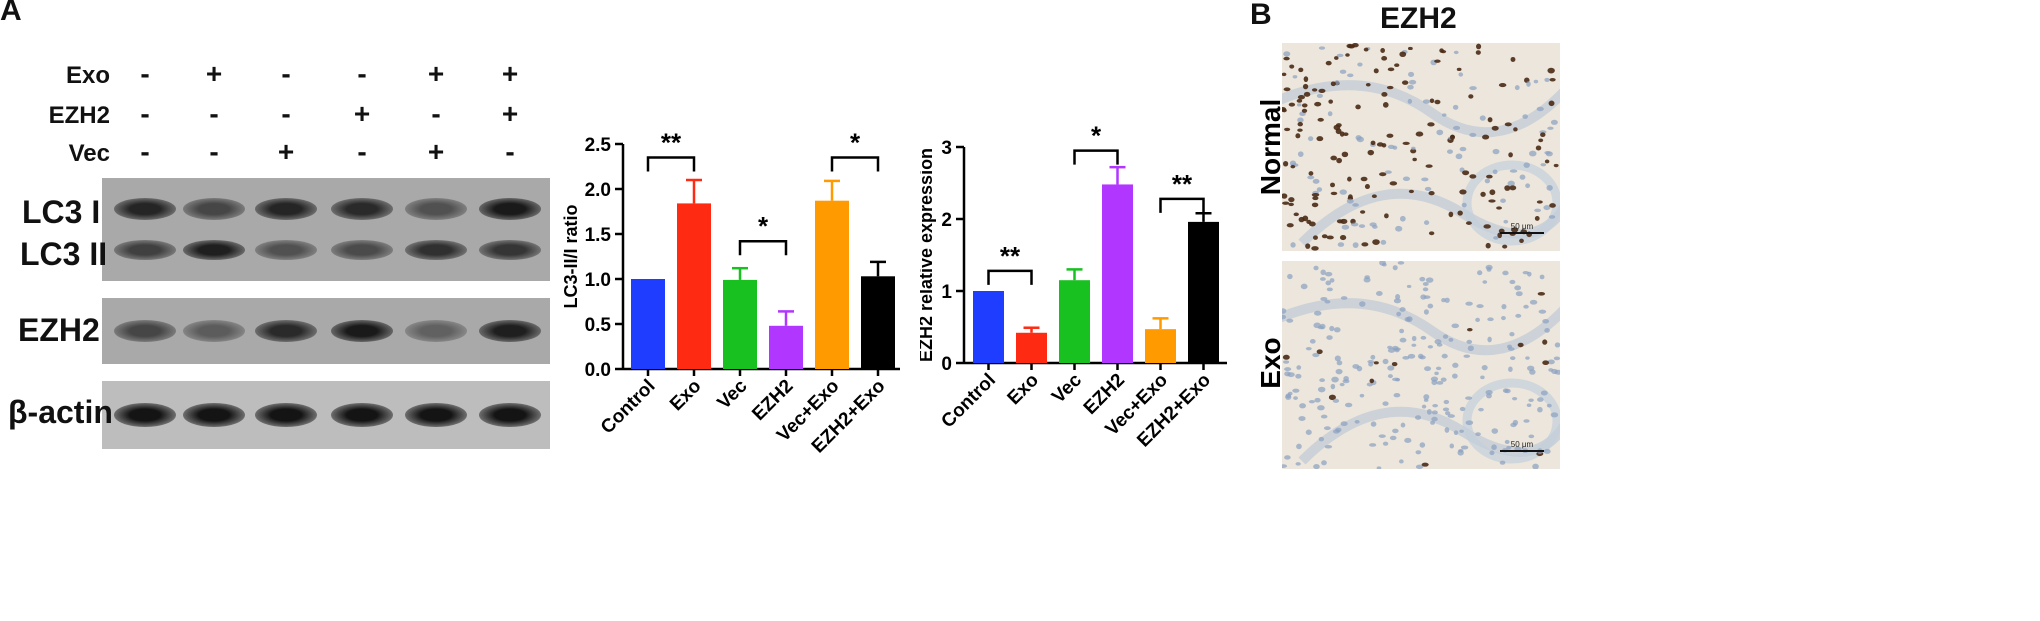 The height and width of the screenshot is (621, 2040). What do you see at coordinates (79, 115) in the screenshot?
I see `treatment-label-ezh2: EZH2` at bounding box center [79, 115].